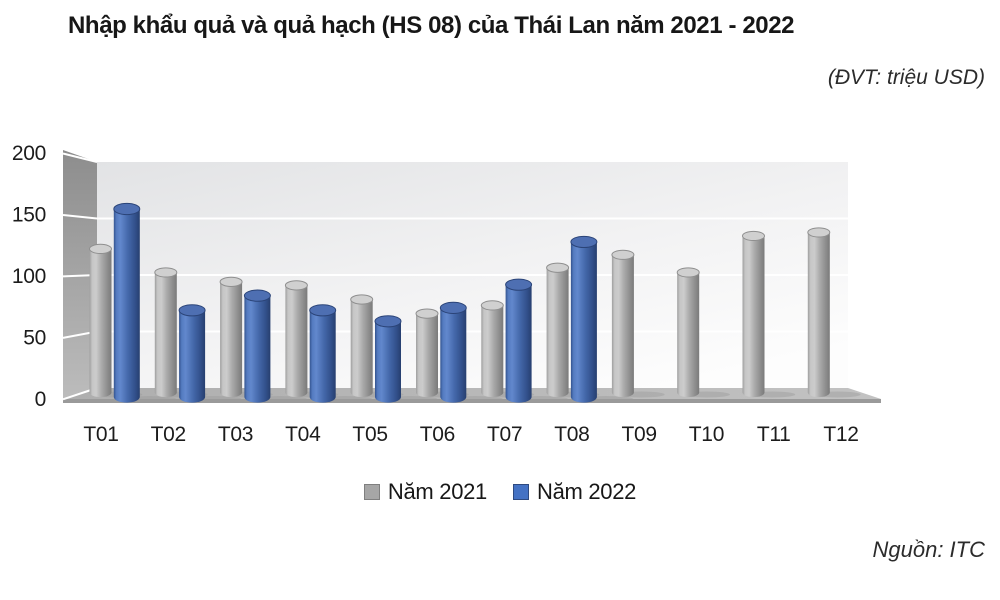 This screenshot has width=1000, height=600. I want to click on bar-top-Năm 2021-T05, so click(362, 299).